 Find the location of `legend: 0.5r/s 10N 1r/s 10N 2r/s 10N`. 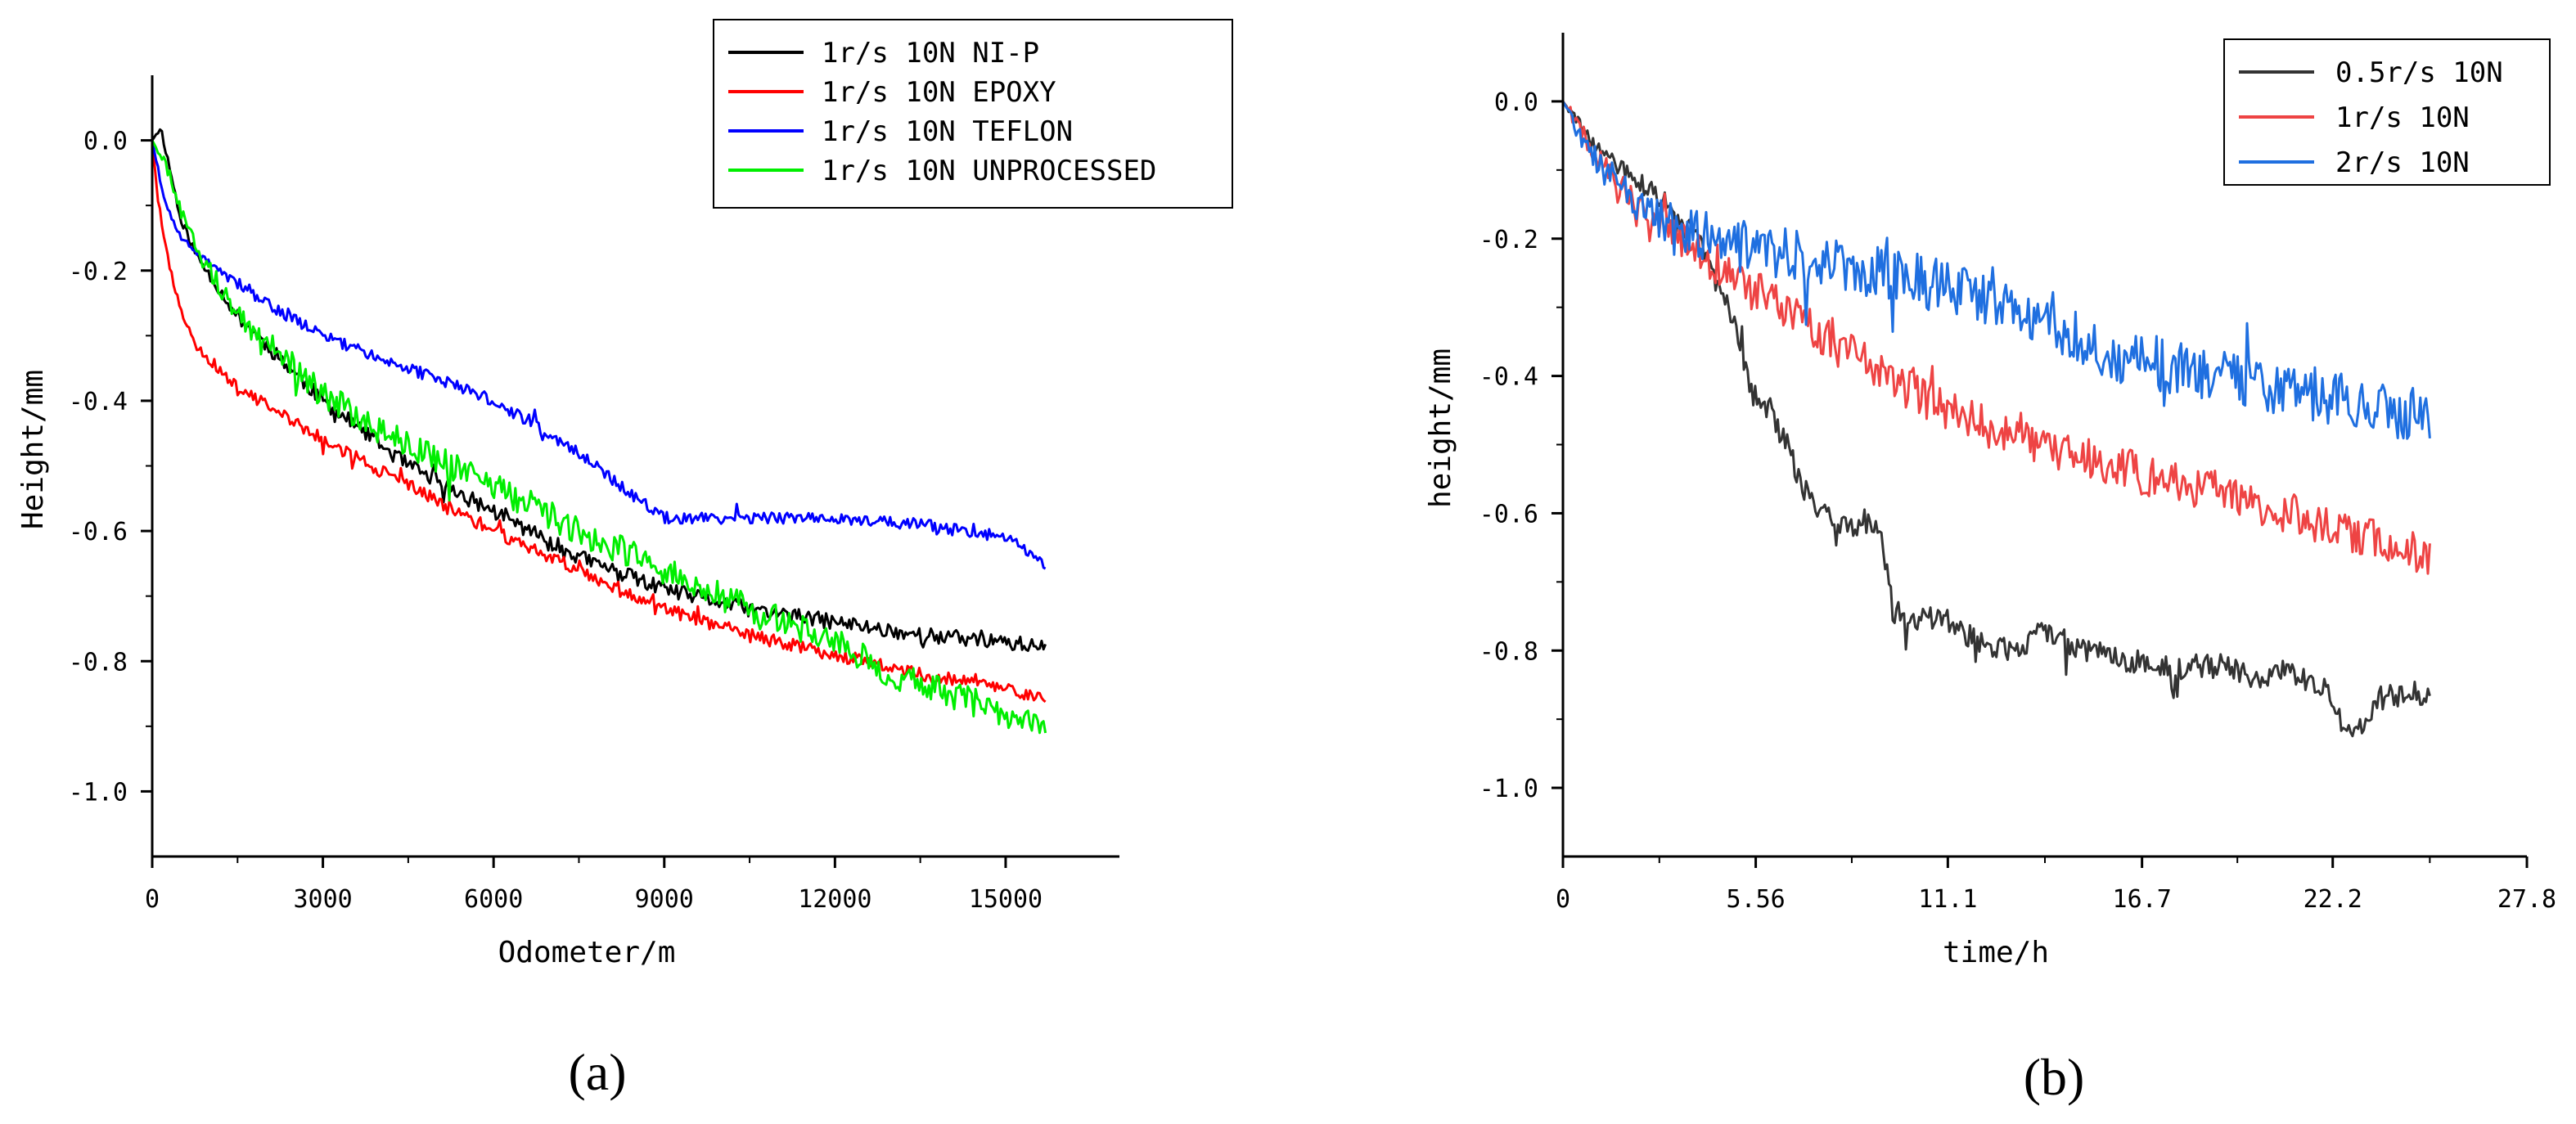

legend: 0.5r/s 10N 1r/s 10N 2r/s 10N is located at coordinates (2387, 112).